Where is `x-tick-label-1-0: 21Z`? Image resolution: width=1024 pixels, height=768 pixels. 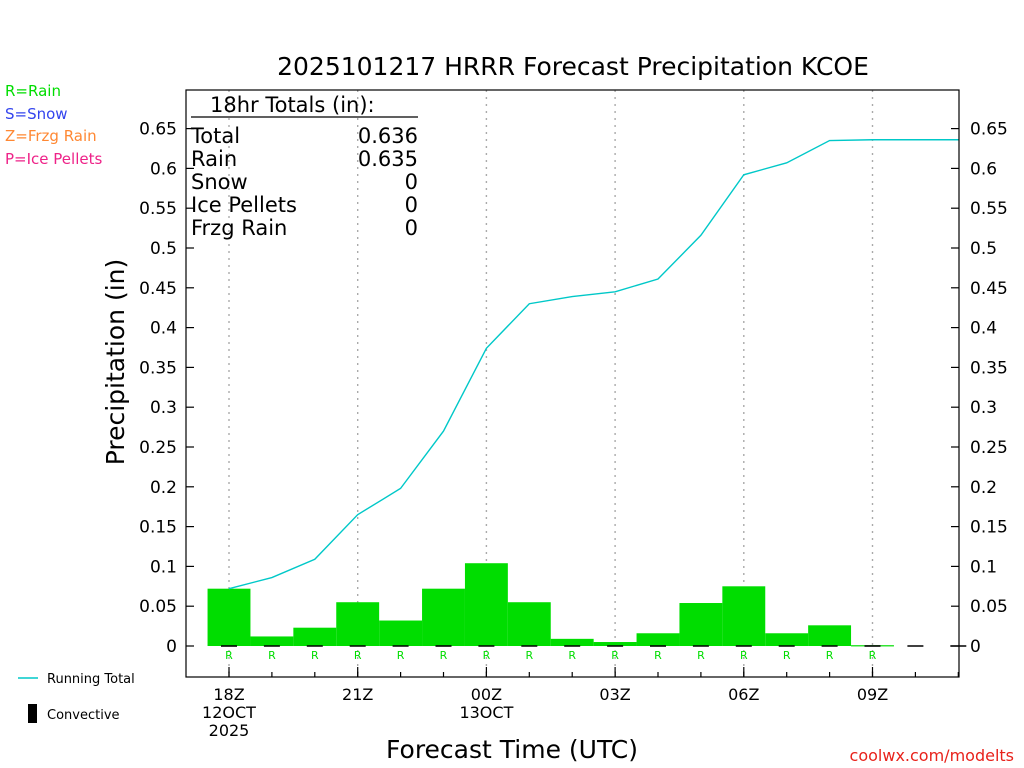 x-tick-label-1-0: 21Z is located at coordinates (357, 694).